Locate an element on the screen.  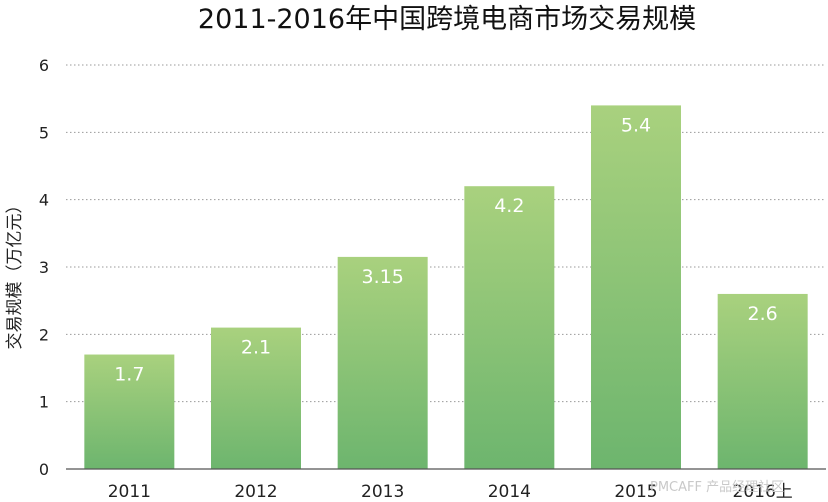
data-label: 3.15 is located at coordinates (383, 277).